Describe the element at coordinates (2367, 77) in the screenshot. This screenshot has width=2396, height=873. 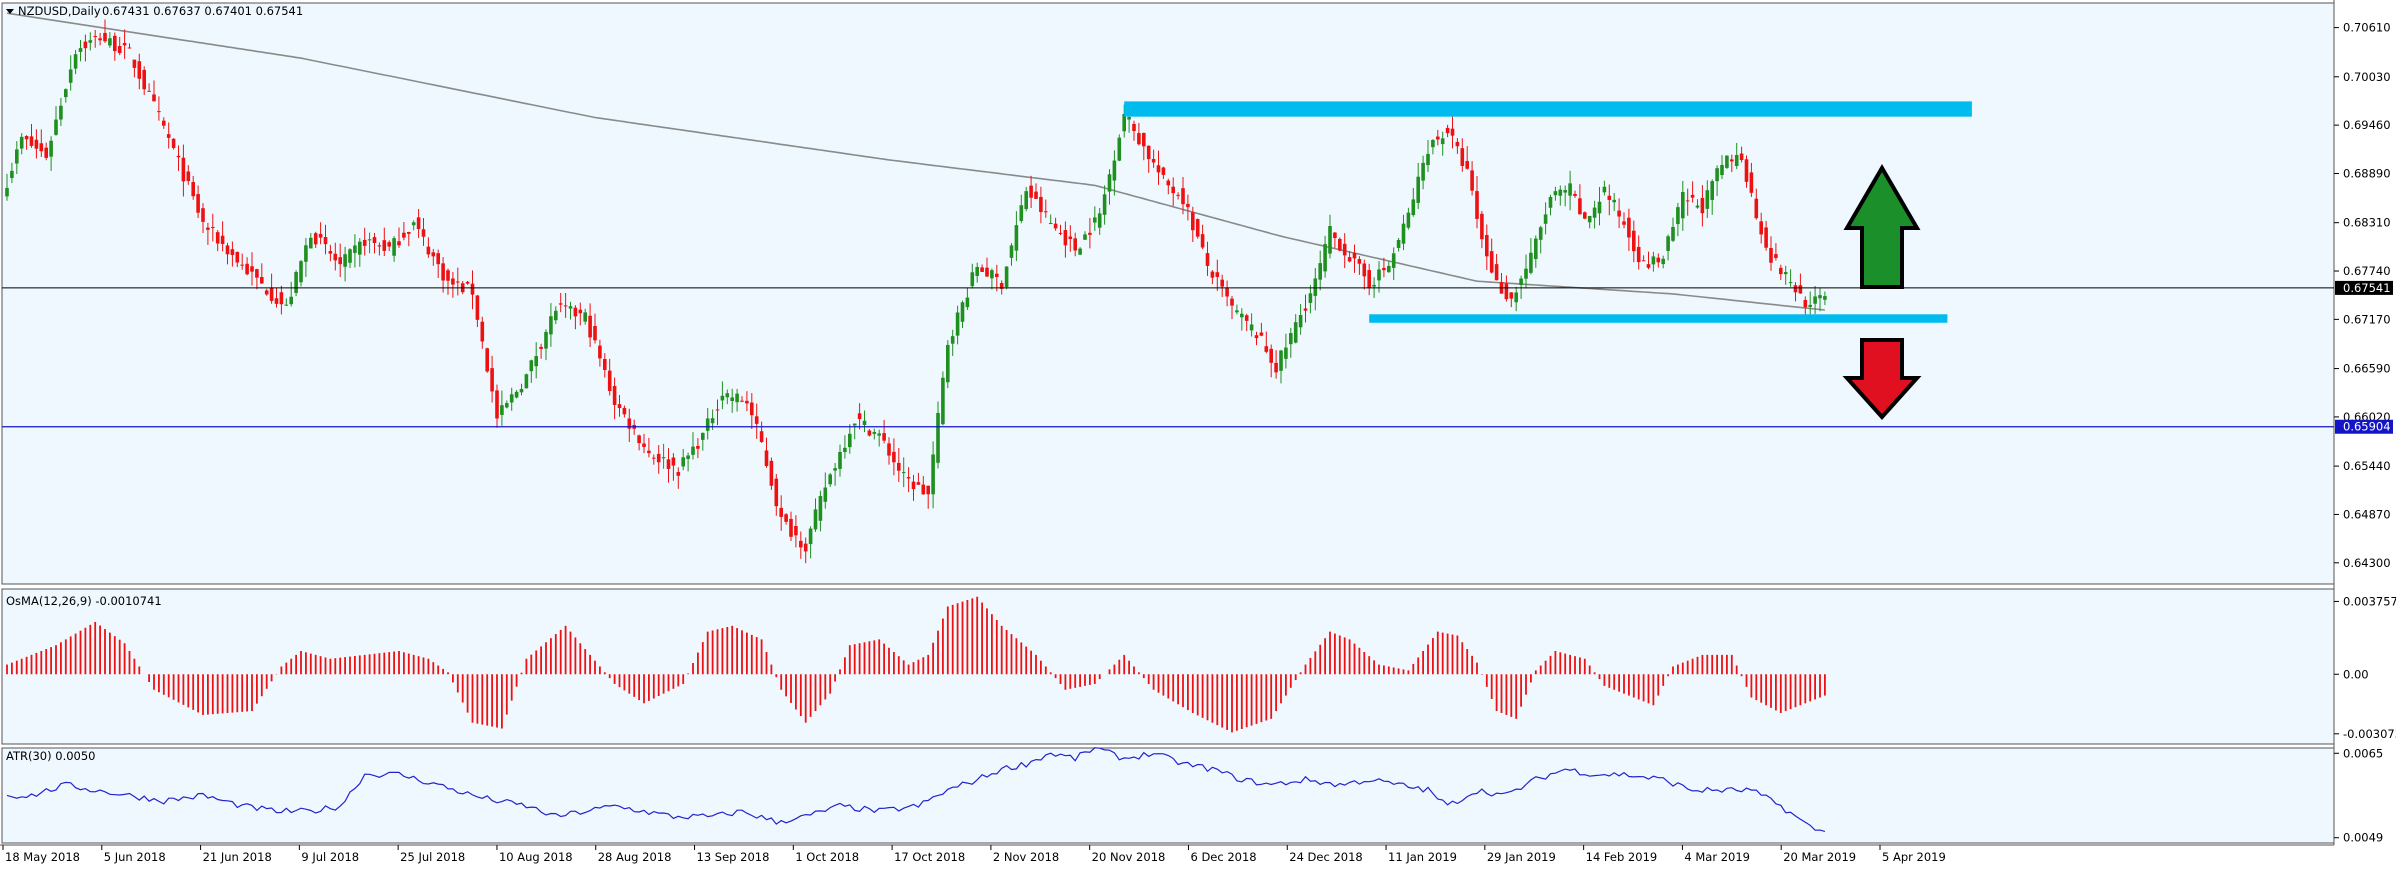
I see `price-tick-label: 0.70030` at that location.